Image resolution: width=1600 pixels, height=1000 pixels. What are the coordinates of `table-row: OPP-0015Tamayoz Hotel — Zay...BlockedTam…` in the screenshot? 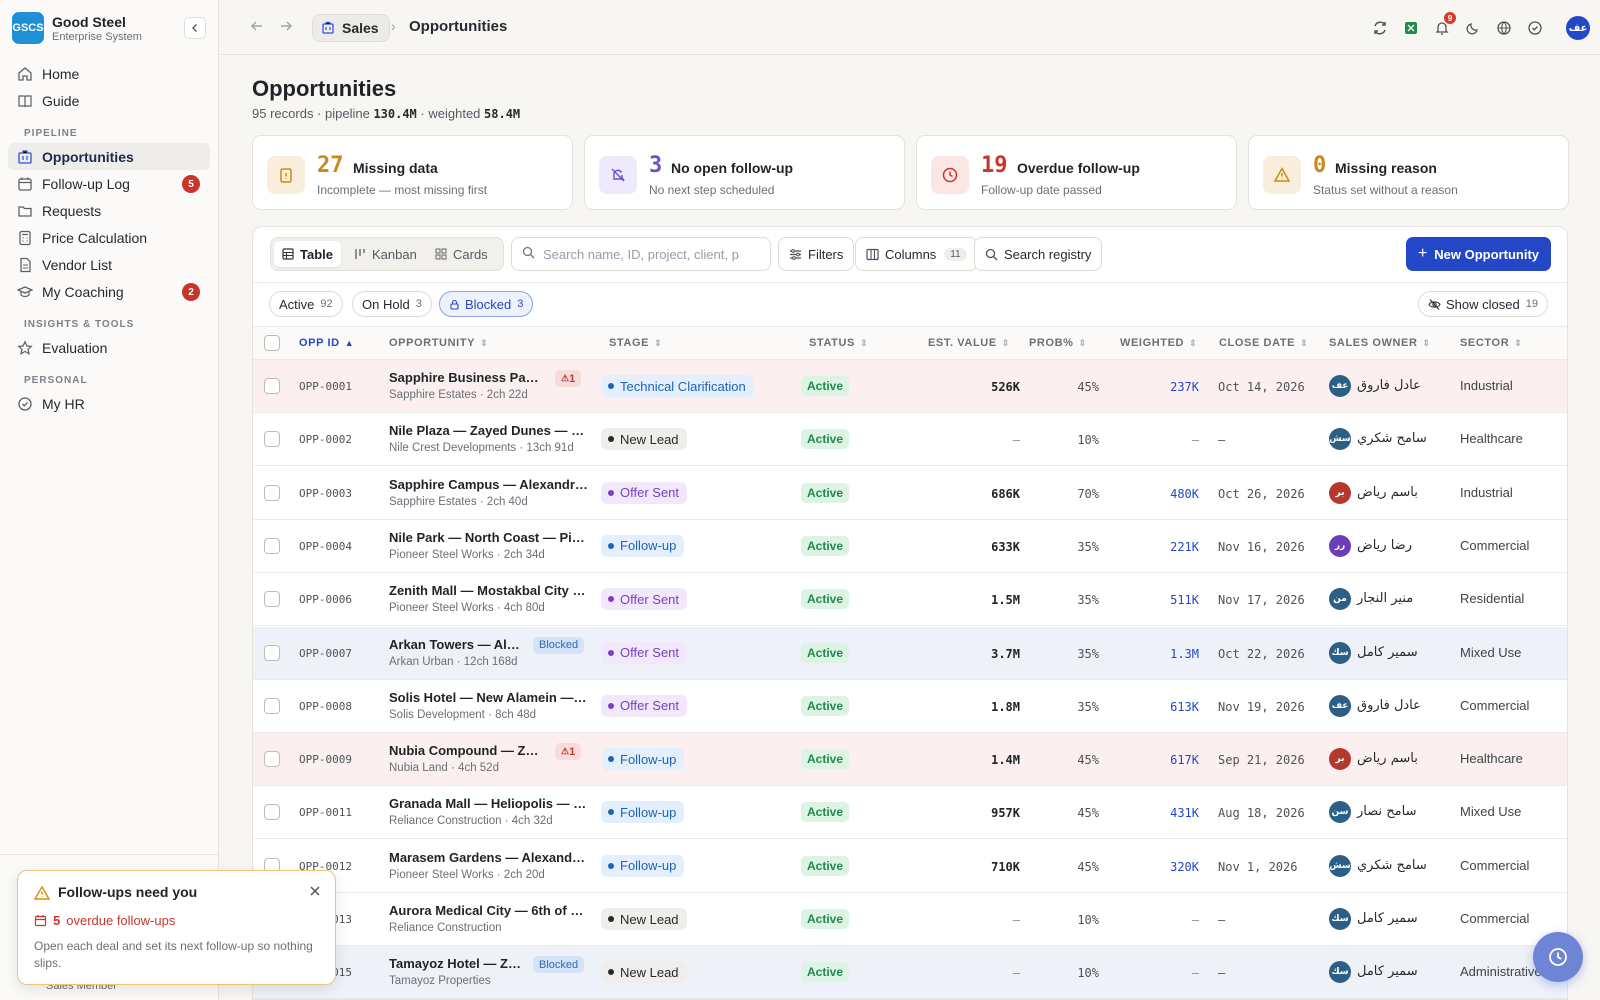 It's located at (910, 972).